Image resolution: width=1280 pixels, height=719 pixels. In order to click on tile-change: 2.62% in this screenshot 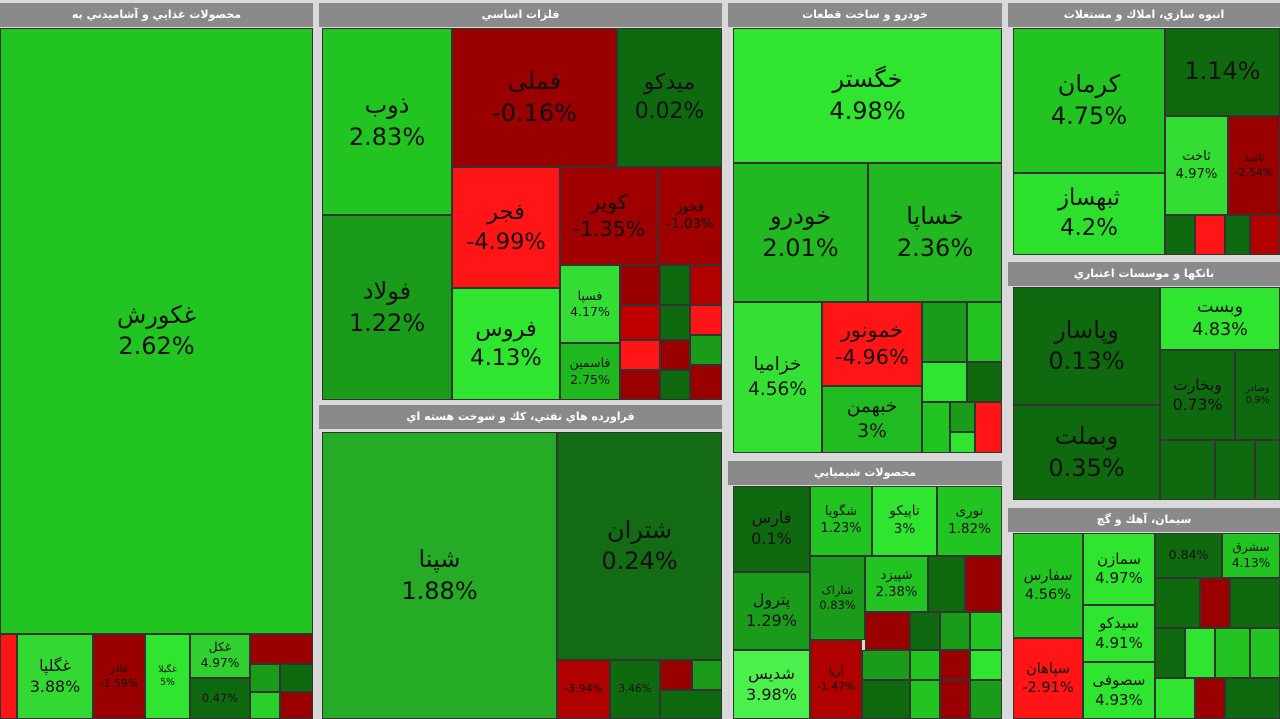, I will do `click(156, 346)`.